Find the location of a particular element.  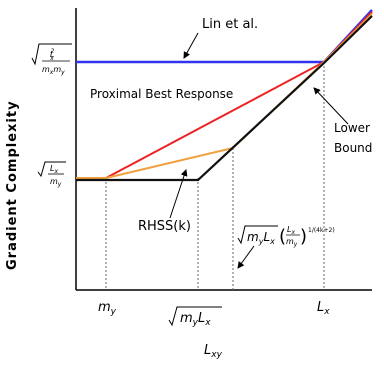

rhss-kink-formula: myLx ( Lx my ) 1/(4k+2) is located at coordinates (286, 236).